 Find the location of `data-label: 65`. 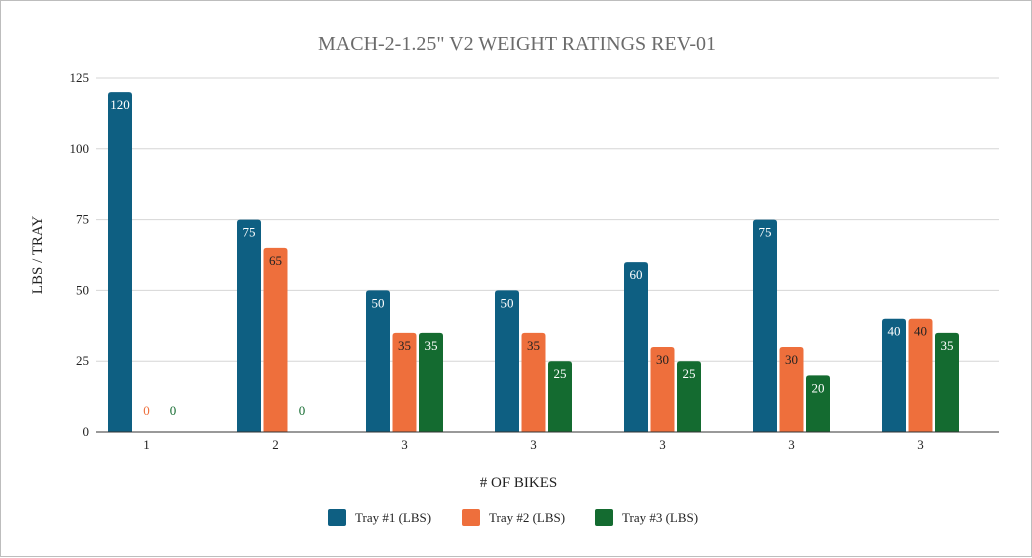

data-label: 65 is located at coordinates (275, 260).